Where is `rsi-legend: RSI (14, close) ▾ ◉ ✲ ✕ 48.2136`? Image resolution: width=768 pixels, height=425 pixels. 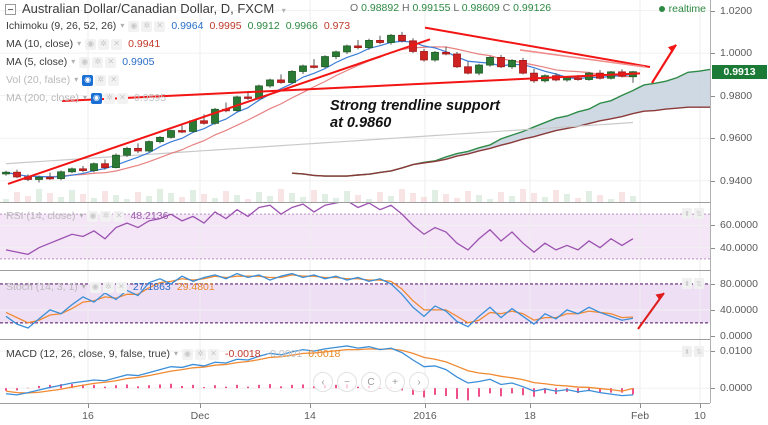
rsi-legend: RSI (14, close) ▾ ◉ ✲ ✕ 48.2136 is located at coordinates (90, 216).